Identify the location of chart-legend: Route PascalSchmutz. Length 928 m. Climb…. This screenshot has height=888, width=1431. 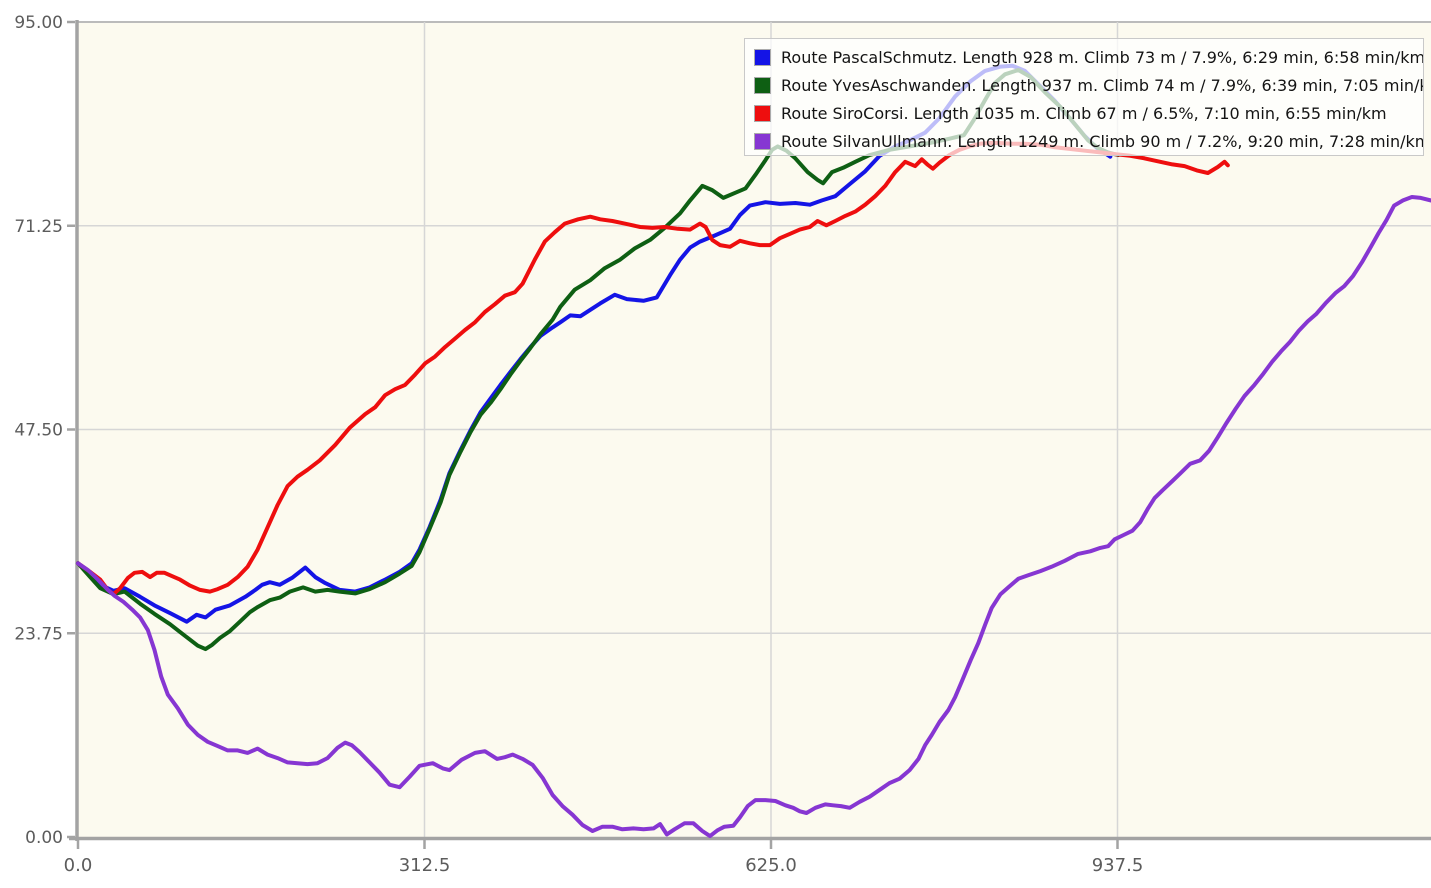
(1084, 97).